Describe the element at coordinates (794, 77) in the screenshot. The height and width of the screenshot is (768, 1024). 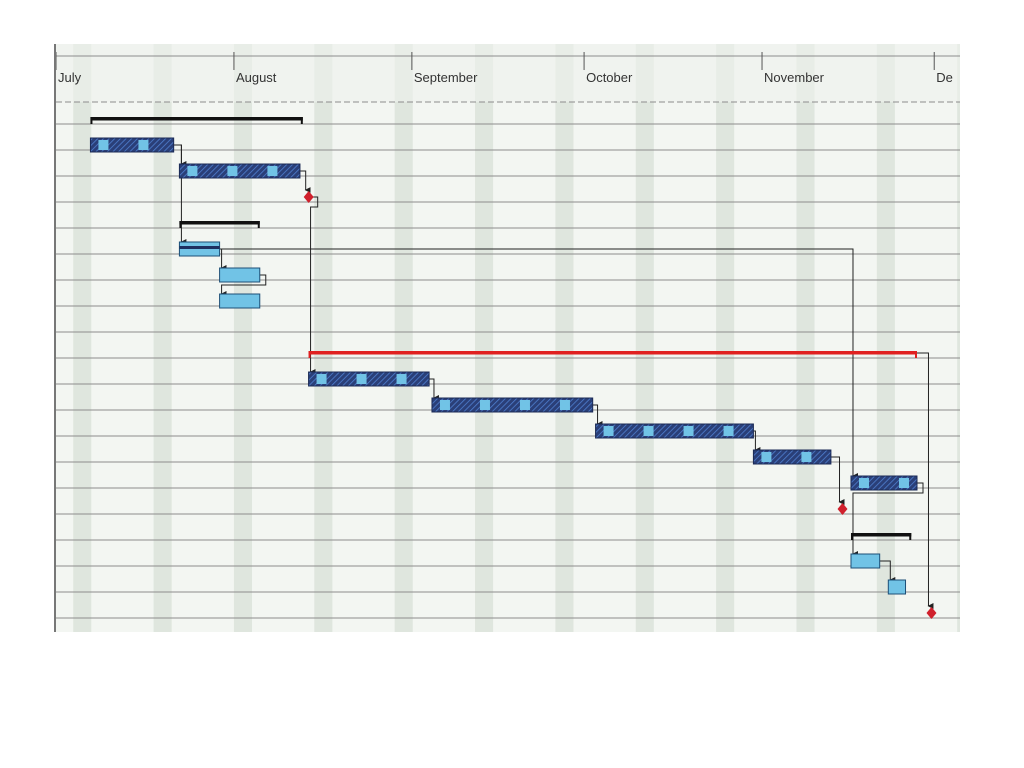
I see `month-label: November` at that location.